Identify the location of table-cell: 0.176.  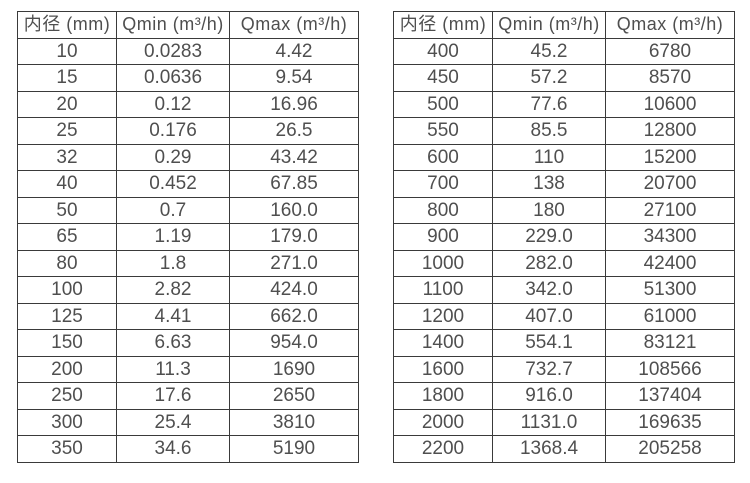
(173, 131).